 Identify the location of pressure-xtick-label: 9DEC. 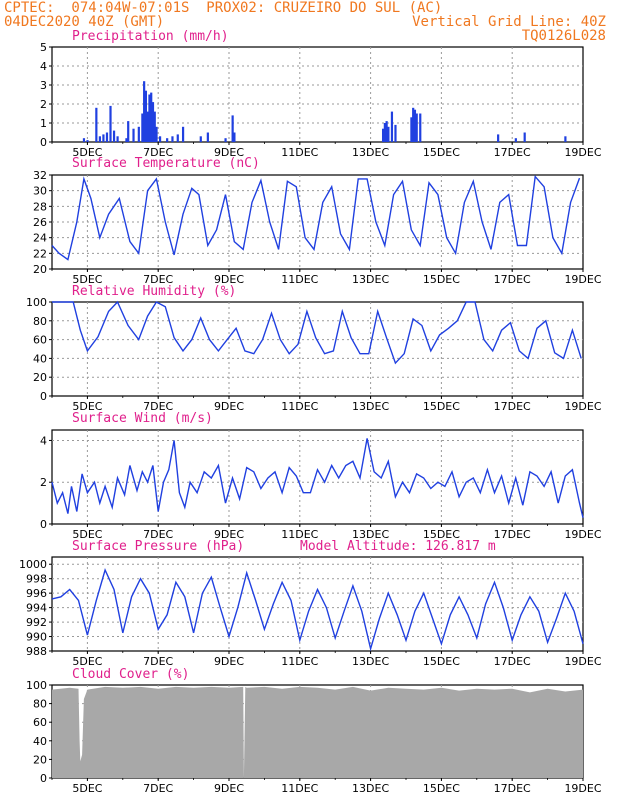
(229, 661).